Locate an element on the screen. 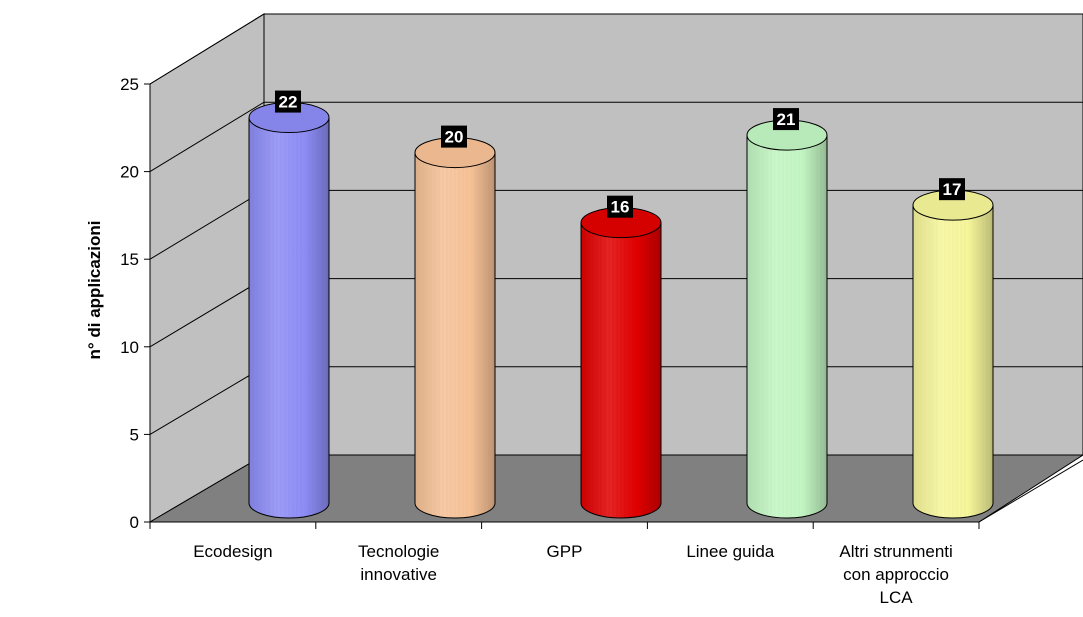 This screenshot has height=617, width=1083. x-tick-label: Ecodesign is located at coordinates (232, 551).